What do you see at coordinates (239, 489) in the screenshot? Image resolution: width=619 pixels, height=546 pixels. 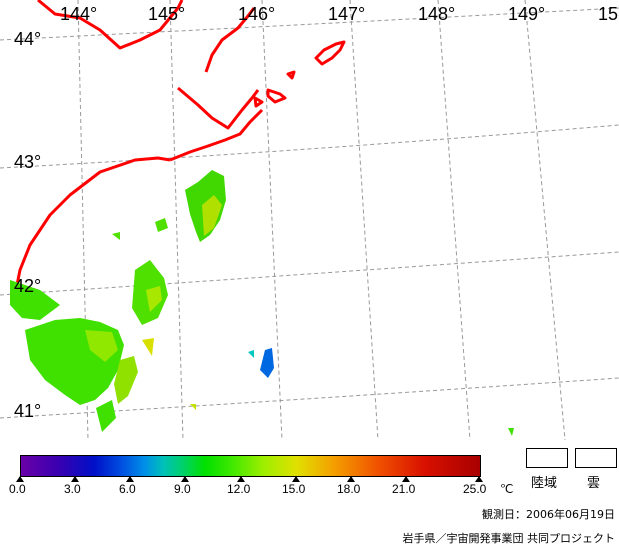 I see `colorbar-label-12: 12.0` at bounding box center [239, 489].